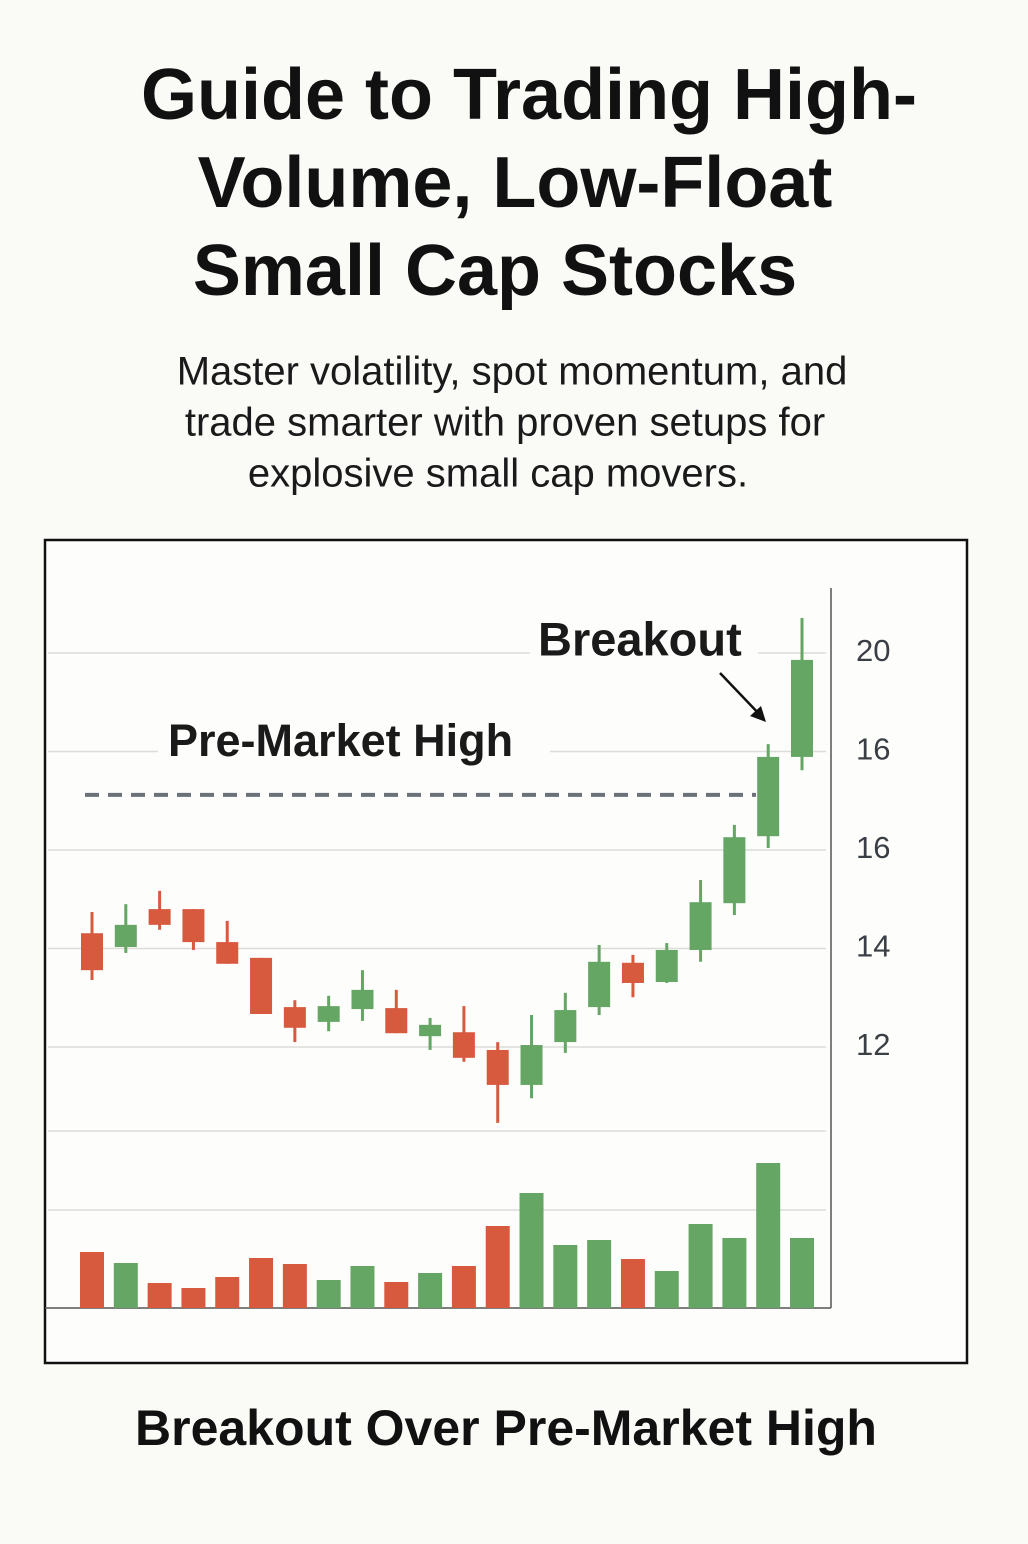 This screenshot has height=1544, width=1028. Describe the element at coordinates (873, 946) in the screenshot. I see `y-tick-label: 14` at that location.